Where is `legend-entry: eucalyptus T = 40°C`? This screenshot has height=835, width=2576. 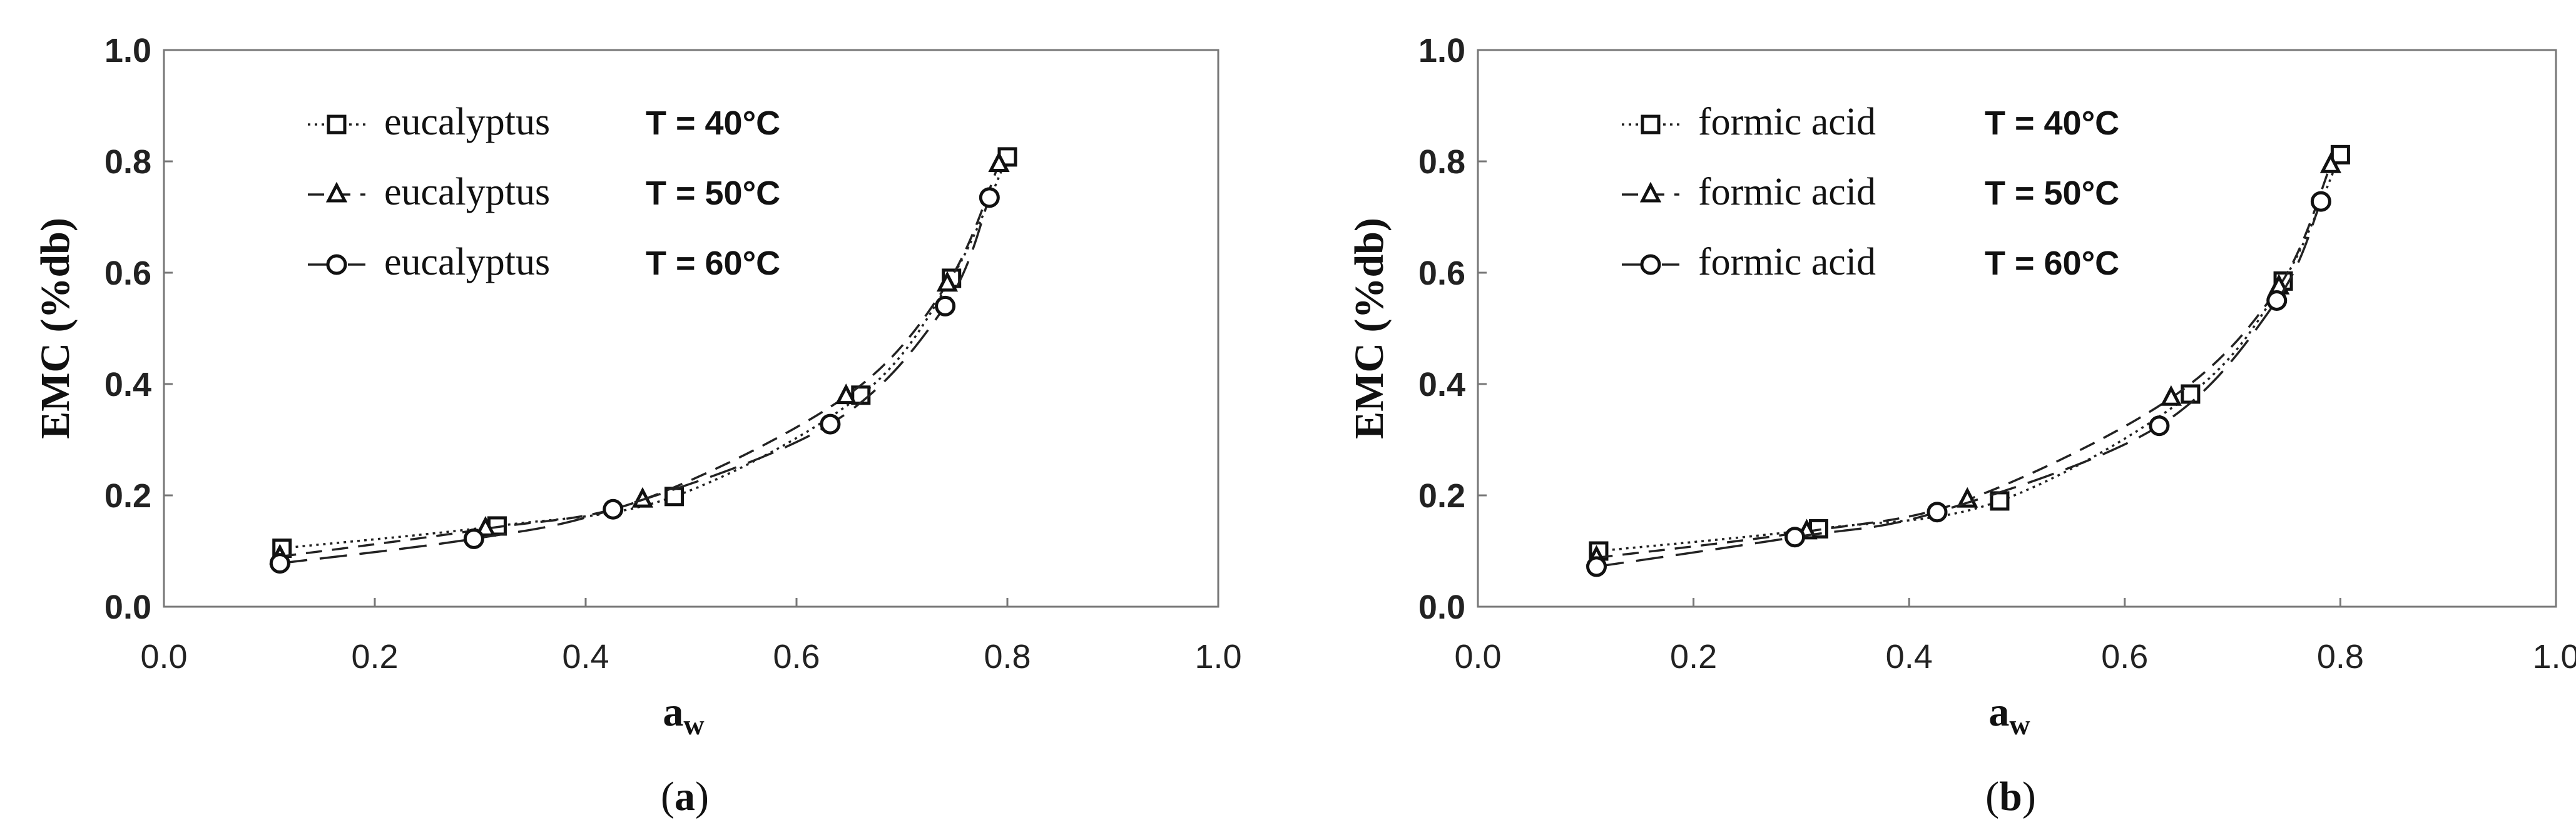 legend-entry: eucalyptus T = 40°C is located at coordinates (544, 122).